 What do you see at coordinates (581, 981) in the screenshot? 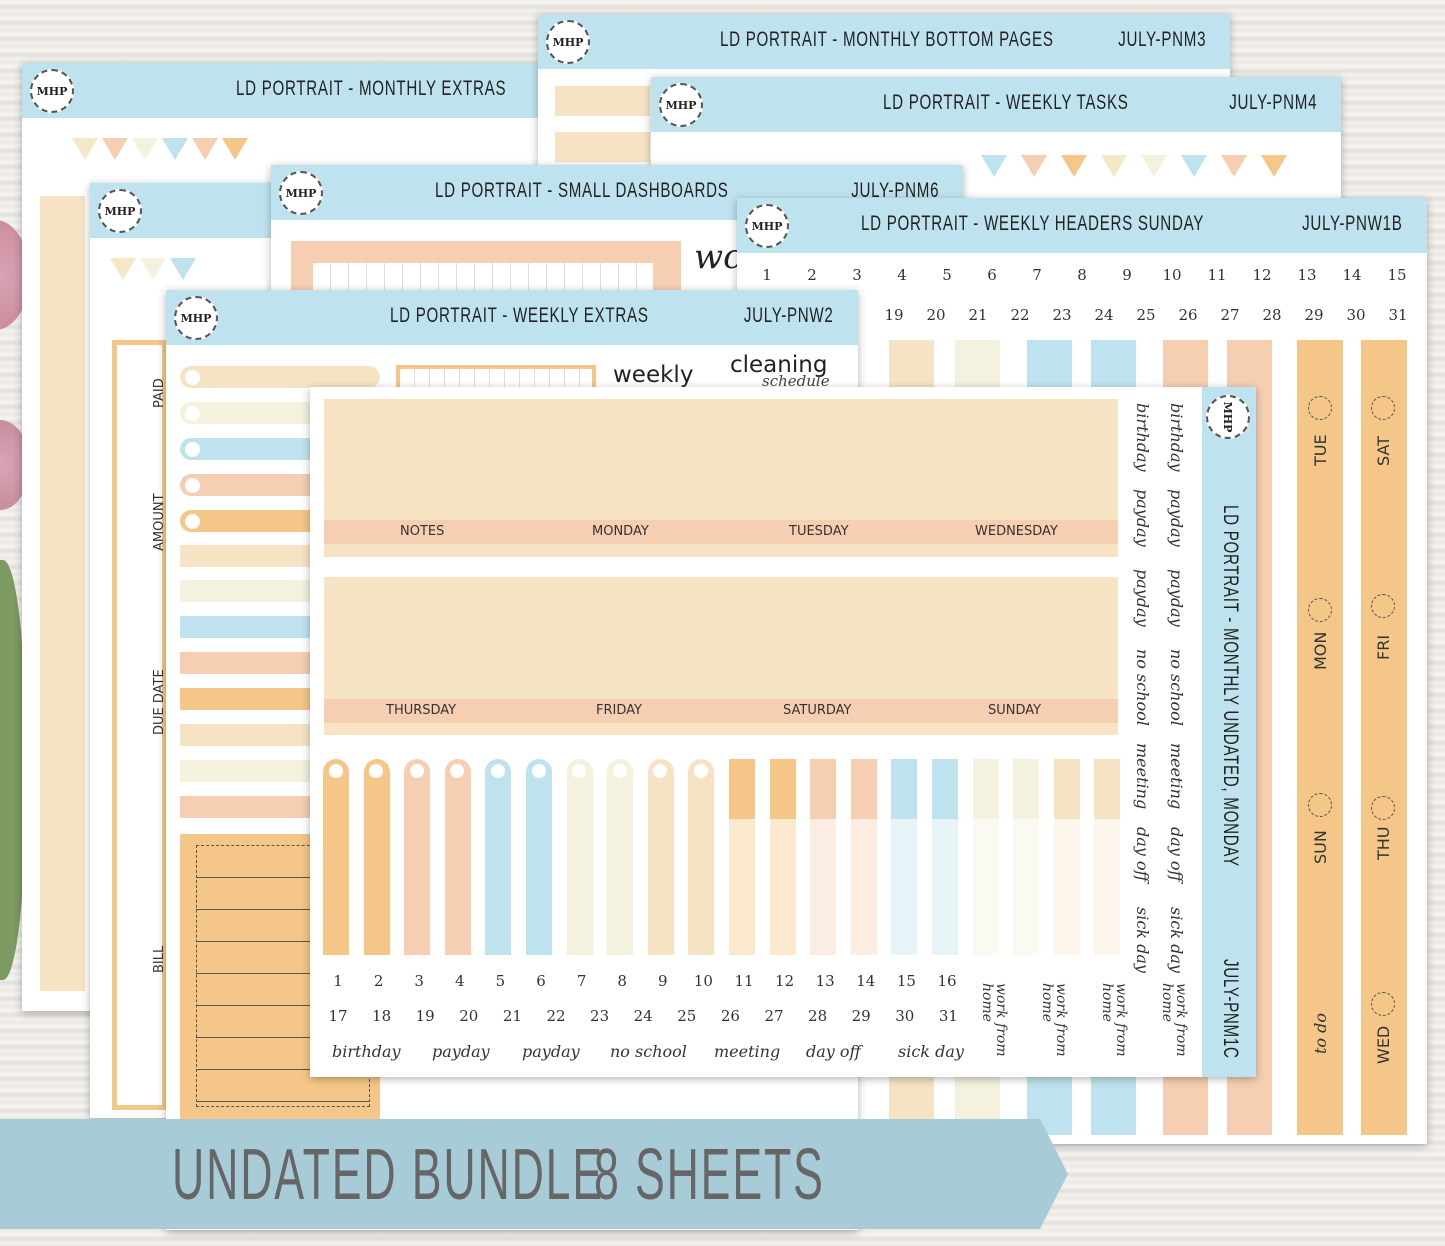
I see `date-number: 7` at bounding box center [581, 981].